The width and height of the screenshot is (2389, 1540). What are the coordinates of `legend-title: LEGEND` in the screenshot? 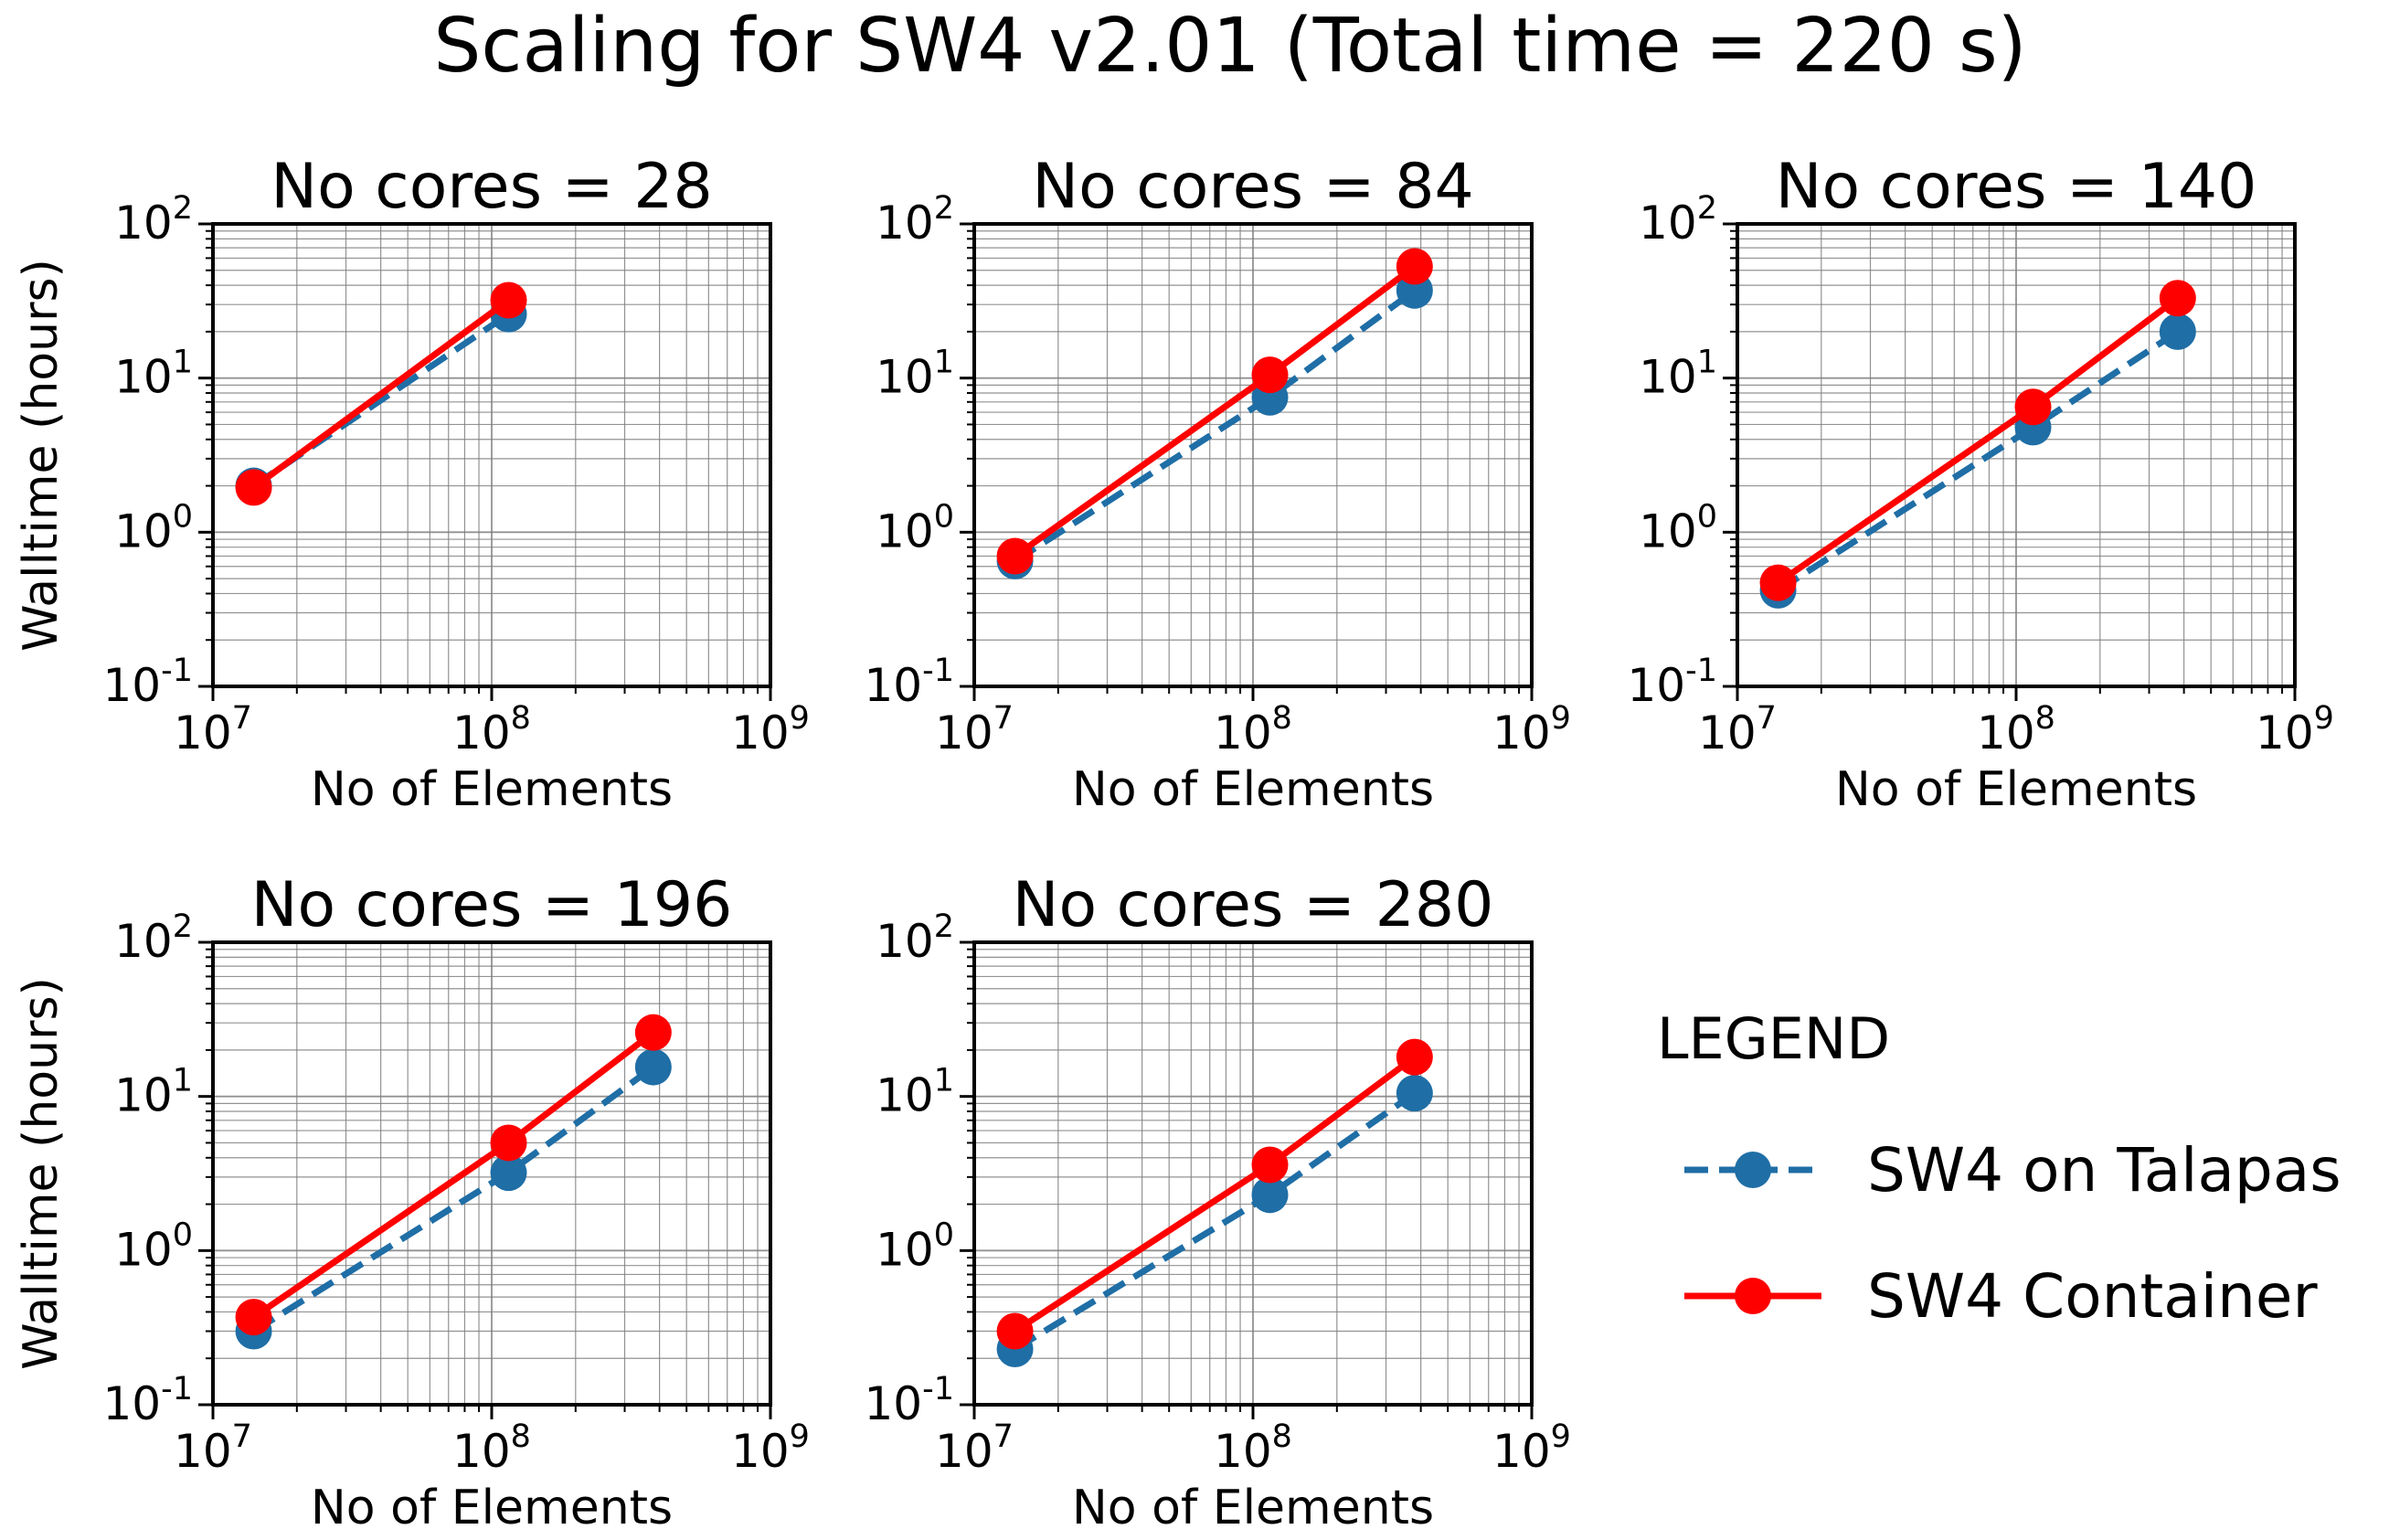 It's located at (1773, 1038).